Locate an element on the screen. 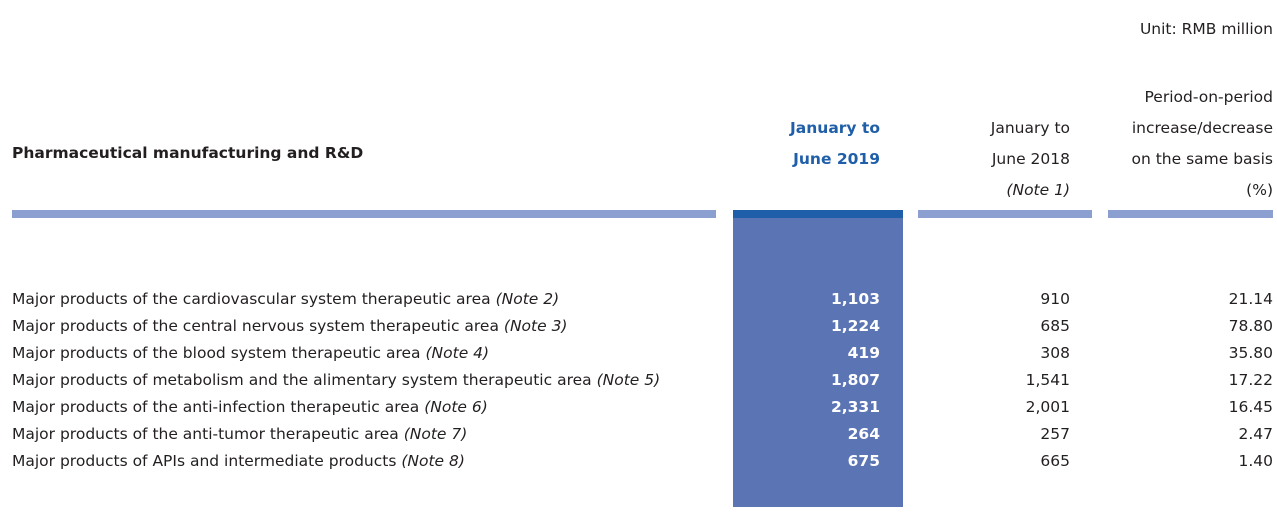 This screenshot has height=516, width=1277. note: (Note 6) is located at coordinates (456, 407).